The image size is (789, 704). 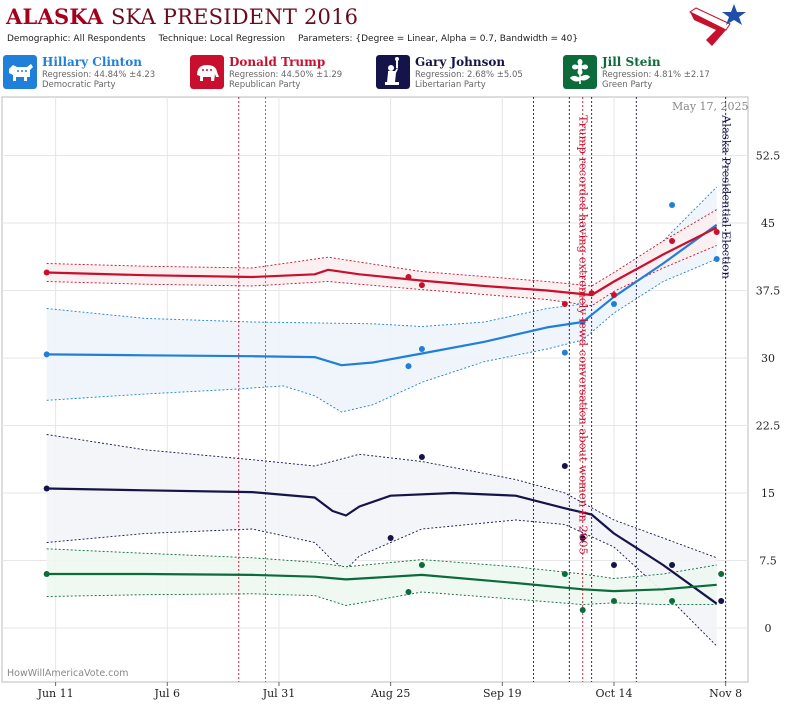 What do you see at coordinates (627, 85) in the screenshot?
I see `candidate-party: Green Party` at bounding box center [627, 85].